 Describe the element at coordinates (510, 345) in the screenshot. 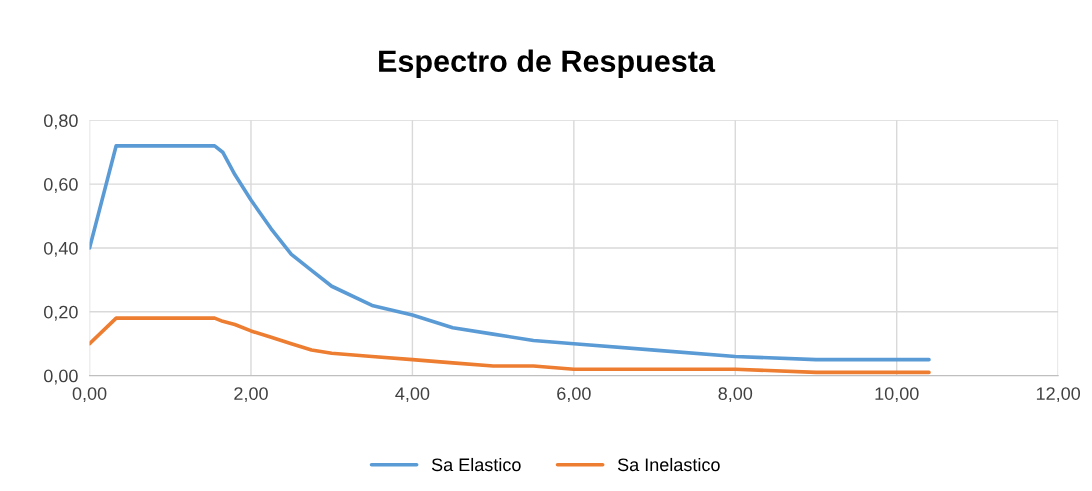

I see `line-series` at that location.